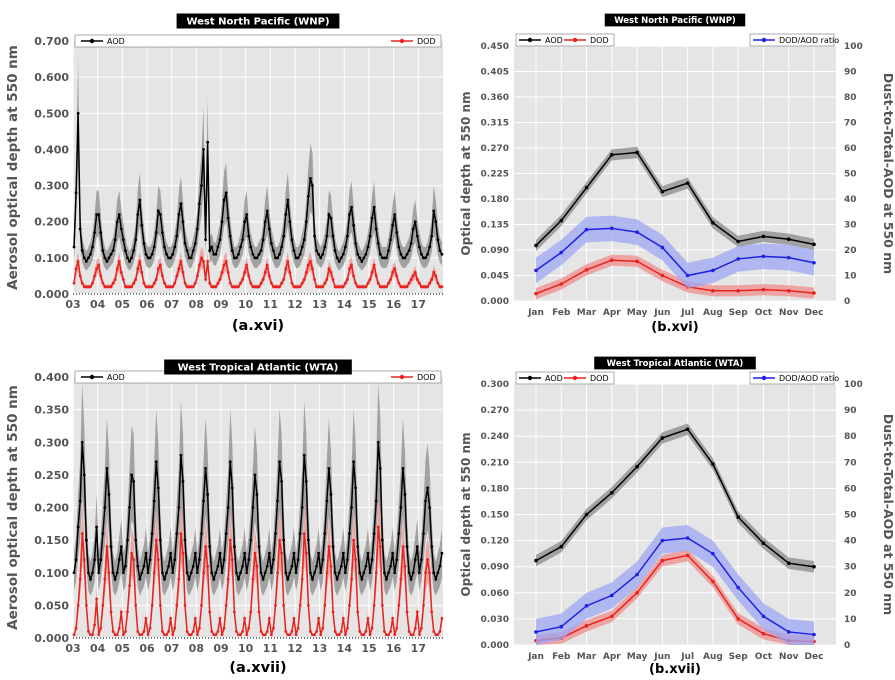  What do you see at coordinates (345, 648) in the screenshot?
I see `x-tick-label: 14` at bounding box center [345, 648].